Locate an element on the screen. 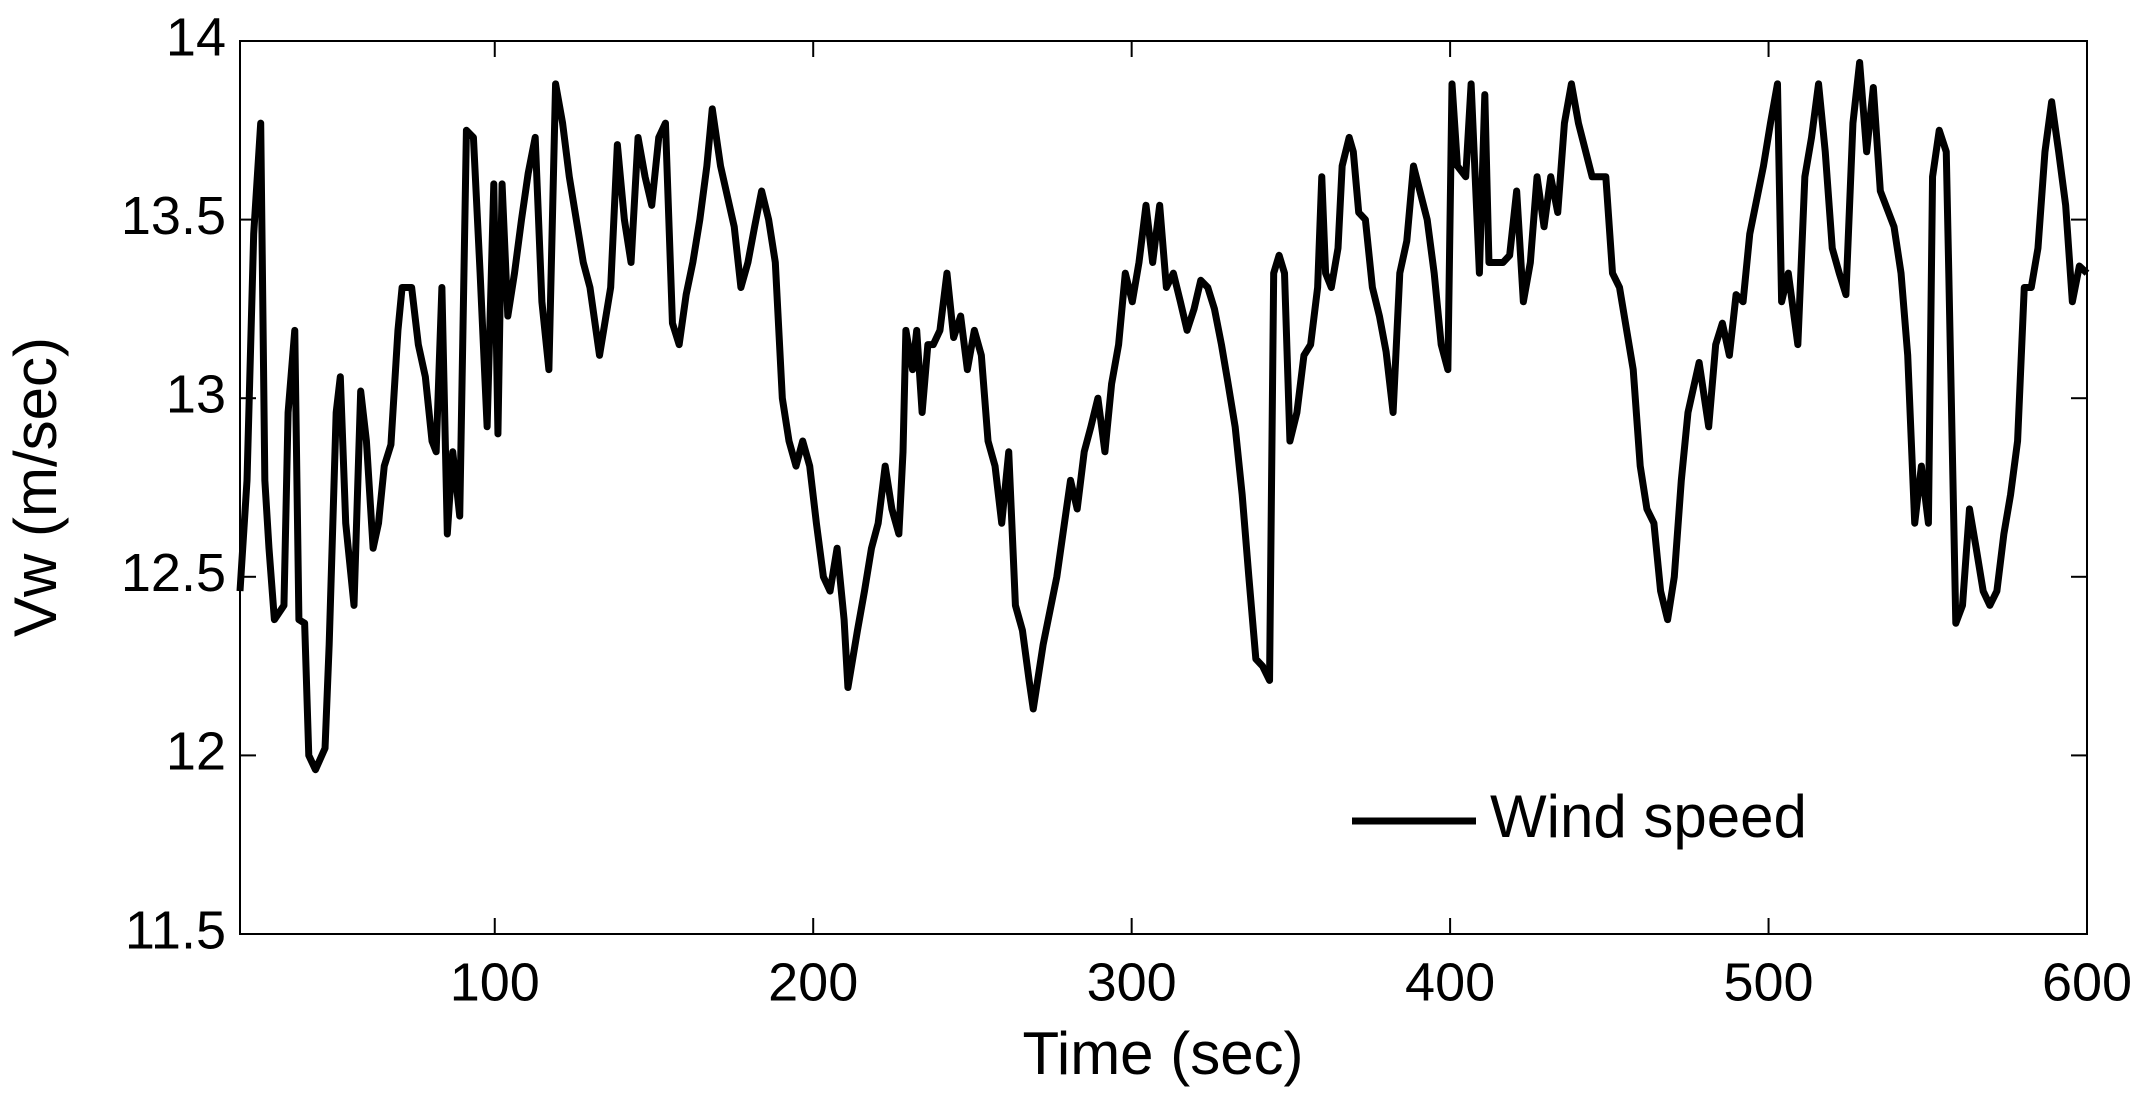 The width and height of the screenshot is (2153, 1102). x-tick-label: 500 is located at coordinates (1768, 982).